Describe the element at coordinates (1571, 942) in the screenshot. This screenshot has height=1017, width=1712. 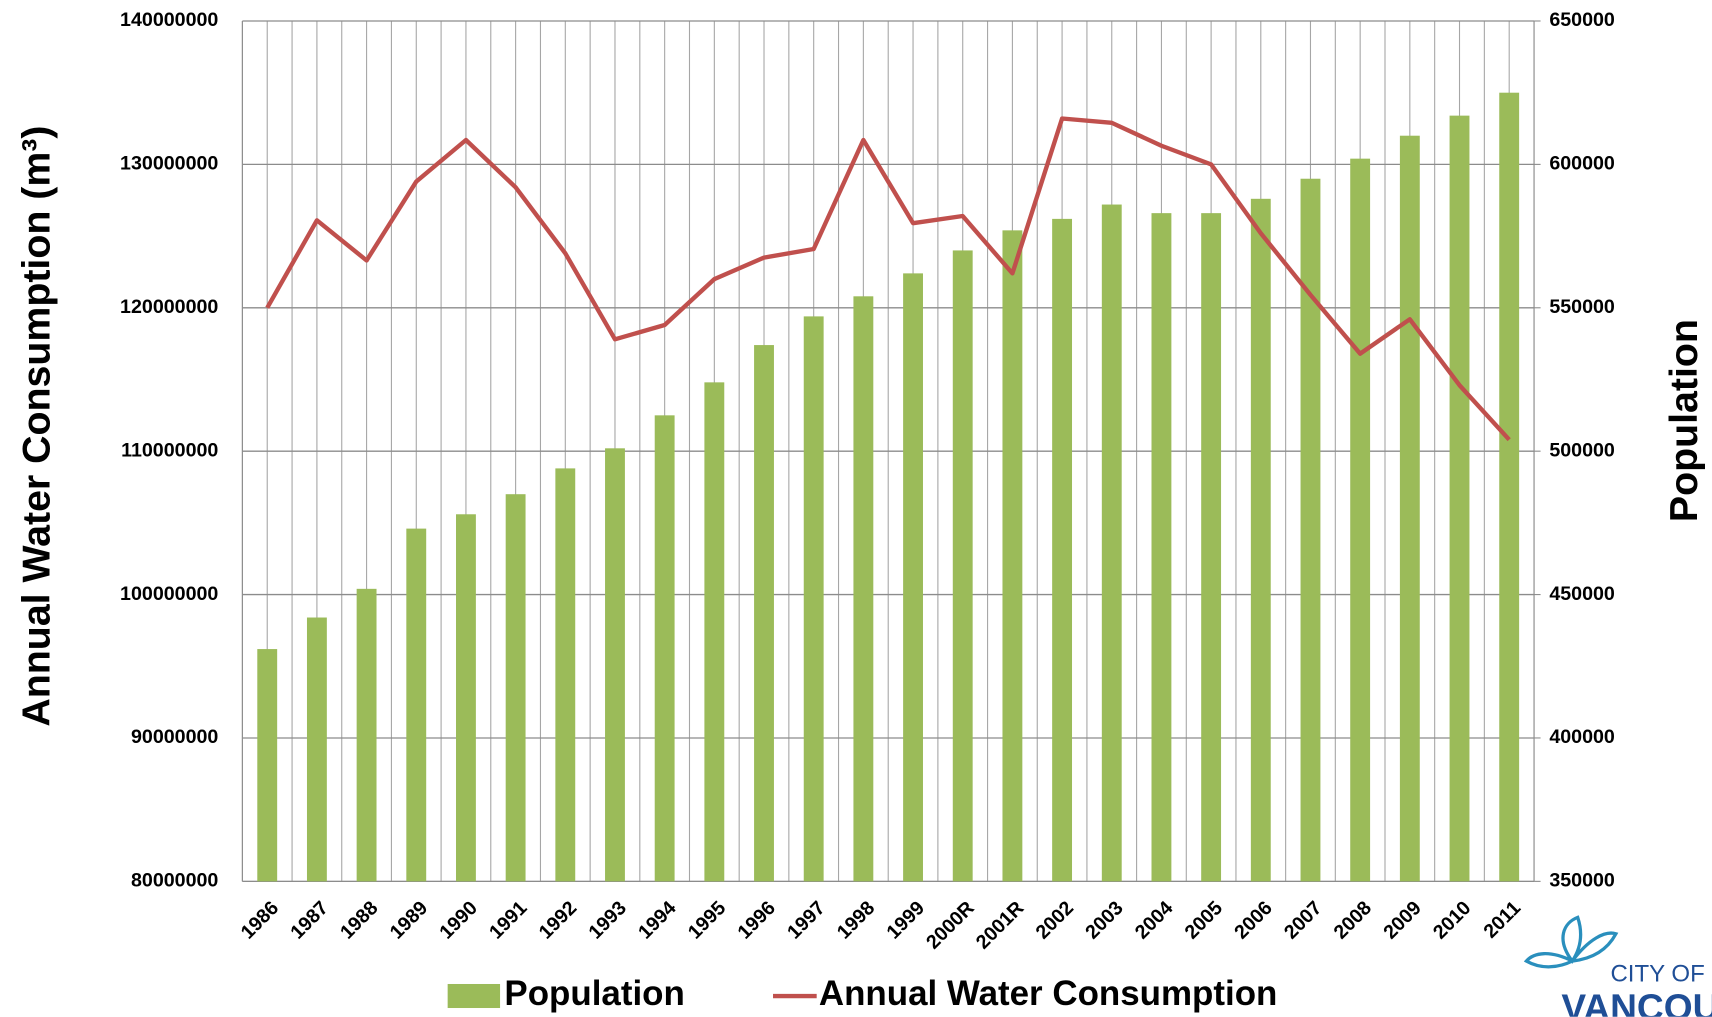
I see `logo-mark` at that location.